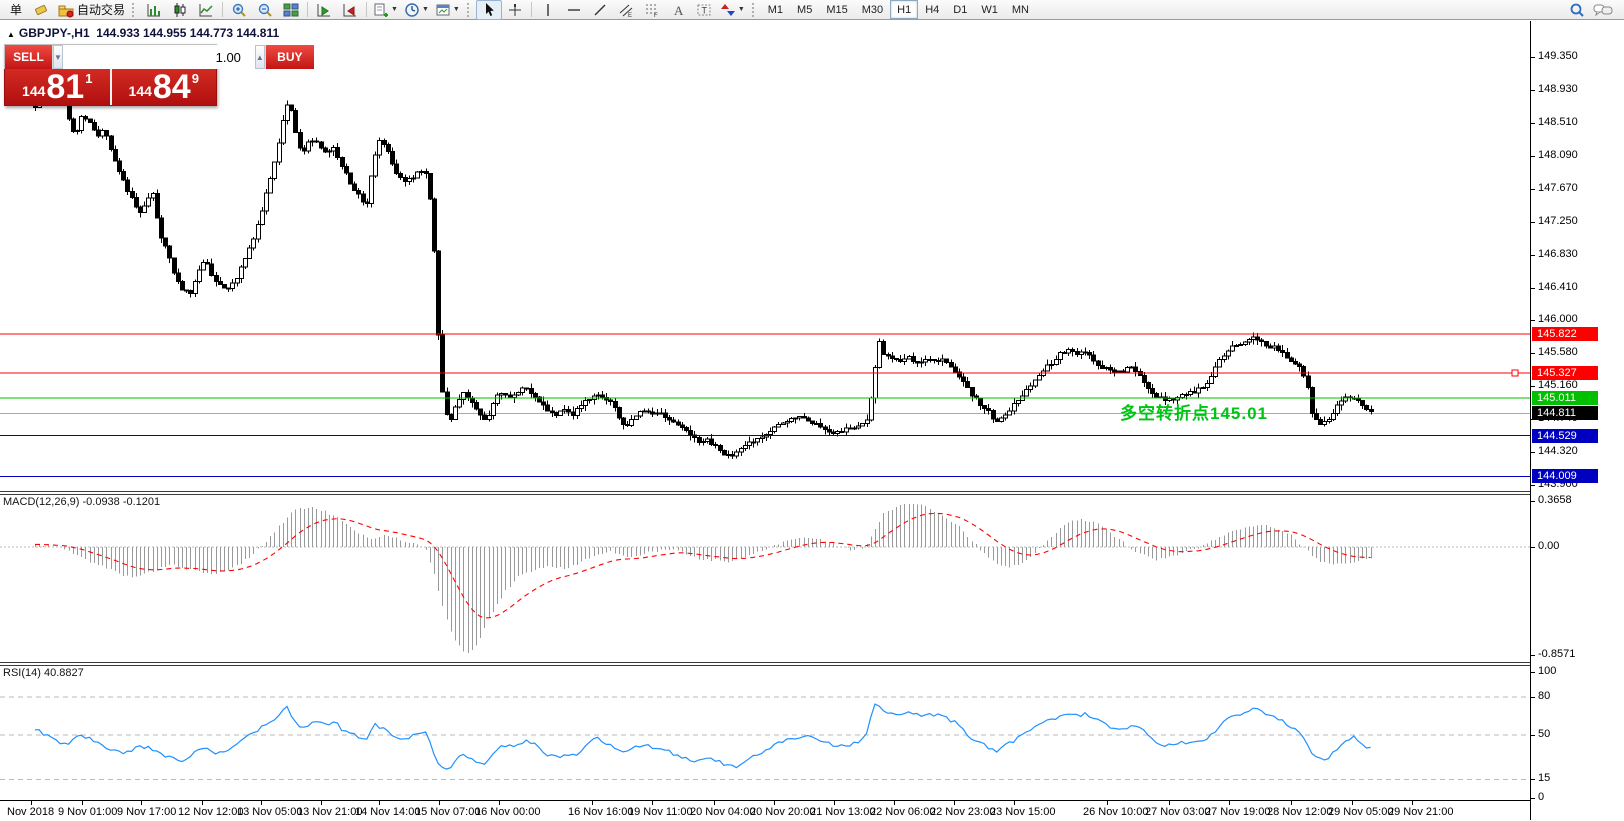  Describe the element at coordinates (41, 10) in the screenshot. I see `toolbar-eraser-button` at that location.